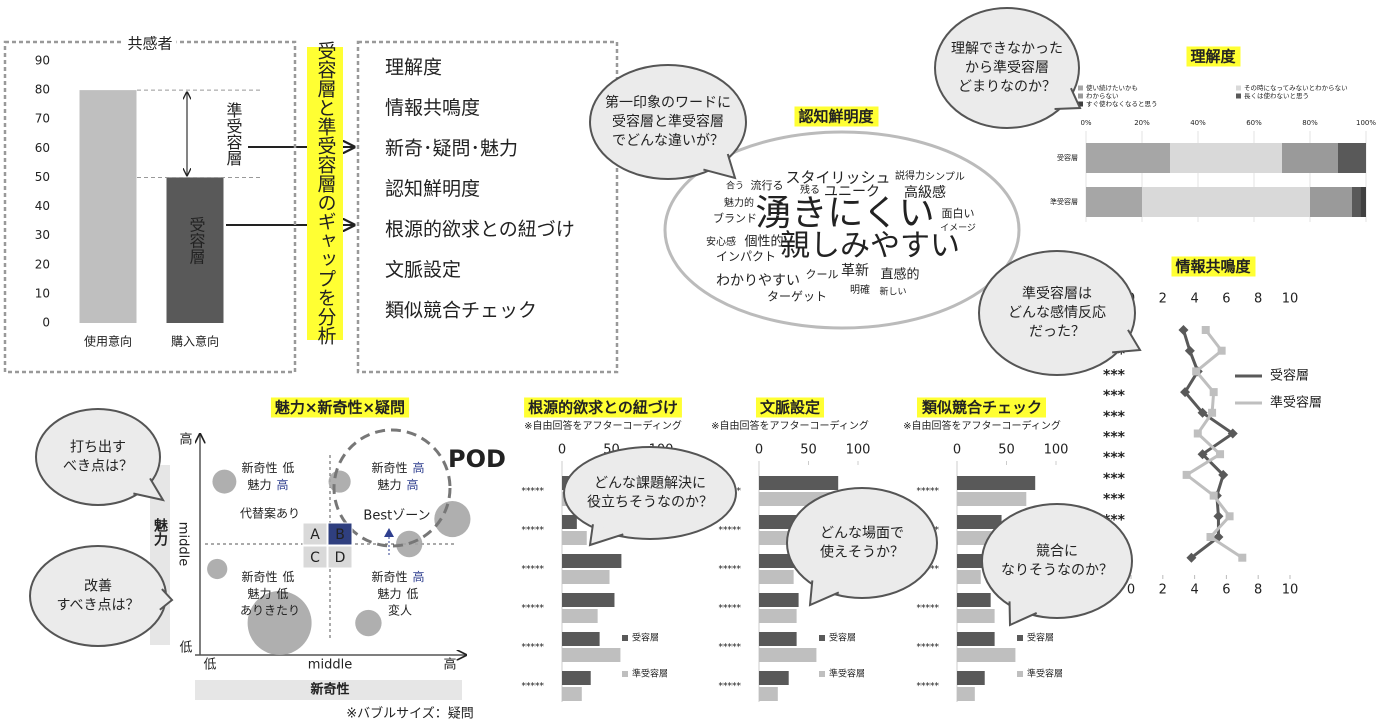 Image resolution: width=1398 pixels, height=721 pixels. I want to click on panel-frame, so click(150, 207).